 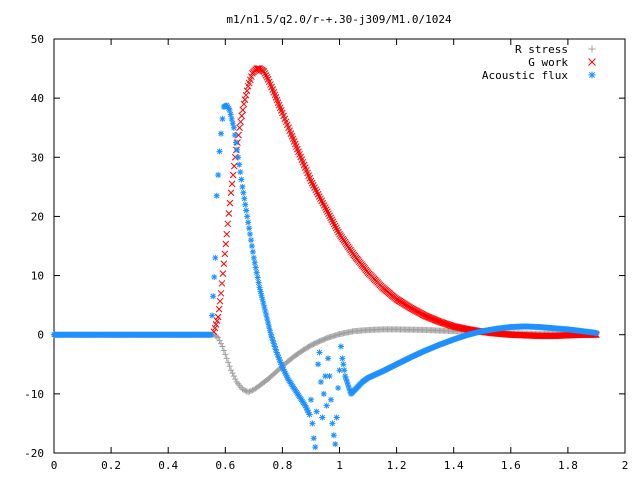 I want to click on y-tick-label: 40, so click(x=37, y=98).